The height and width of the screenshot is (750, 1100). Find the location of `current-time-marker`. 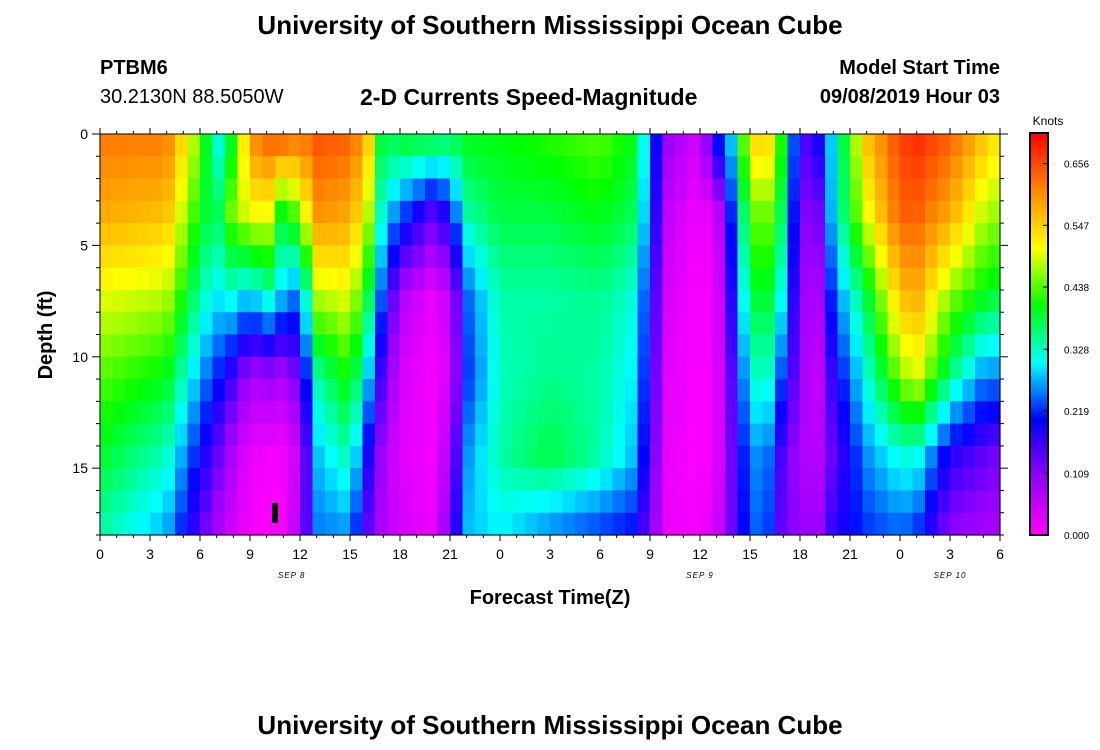

current-time-marker is located at coordinates (275, 513).